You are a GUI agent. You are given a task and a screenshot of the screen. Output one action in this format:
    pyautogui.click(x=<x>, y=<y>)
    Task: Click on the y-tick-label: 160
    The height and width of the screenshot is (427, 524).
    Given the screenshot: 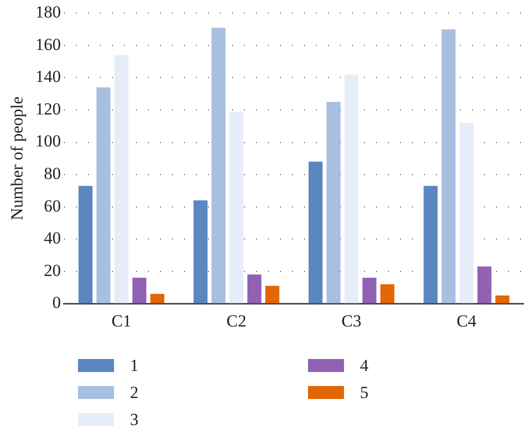 What is the action you would take?
    pyautogui.click(x=48, y=44)
    